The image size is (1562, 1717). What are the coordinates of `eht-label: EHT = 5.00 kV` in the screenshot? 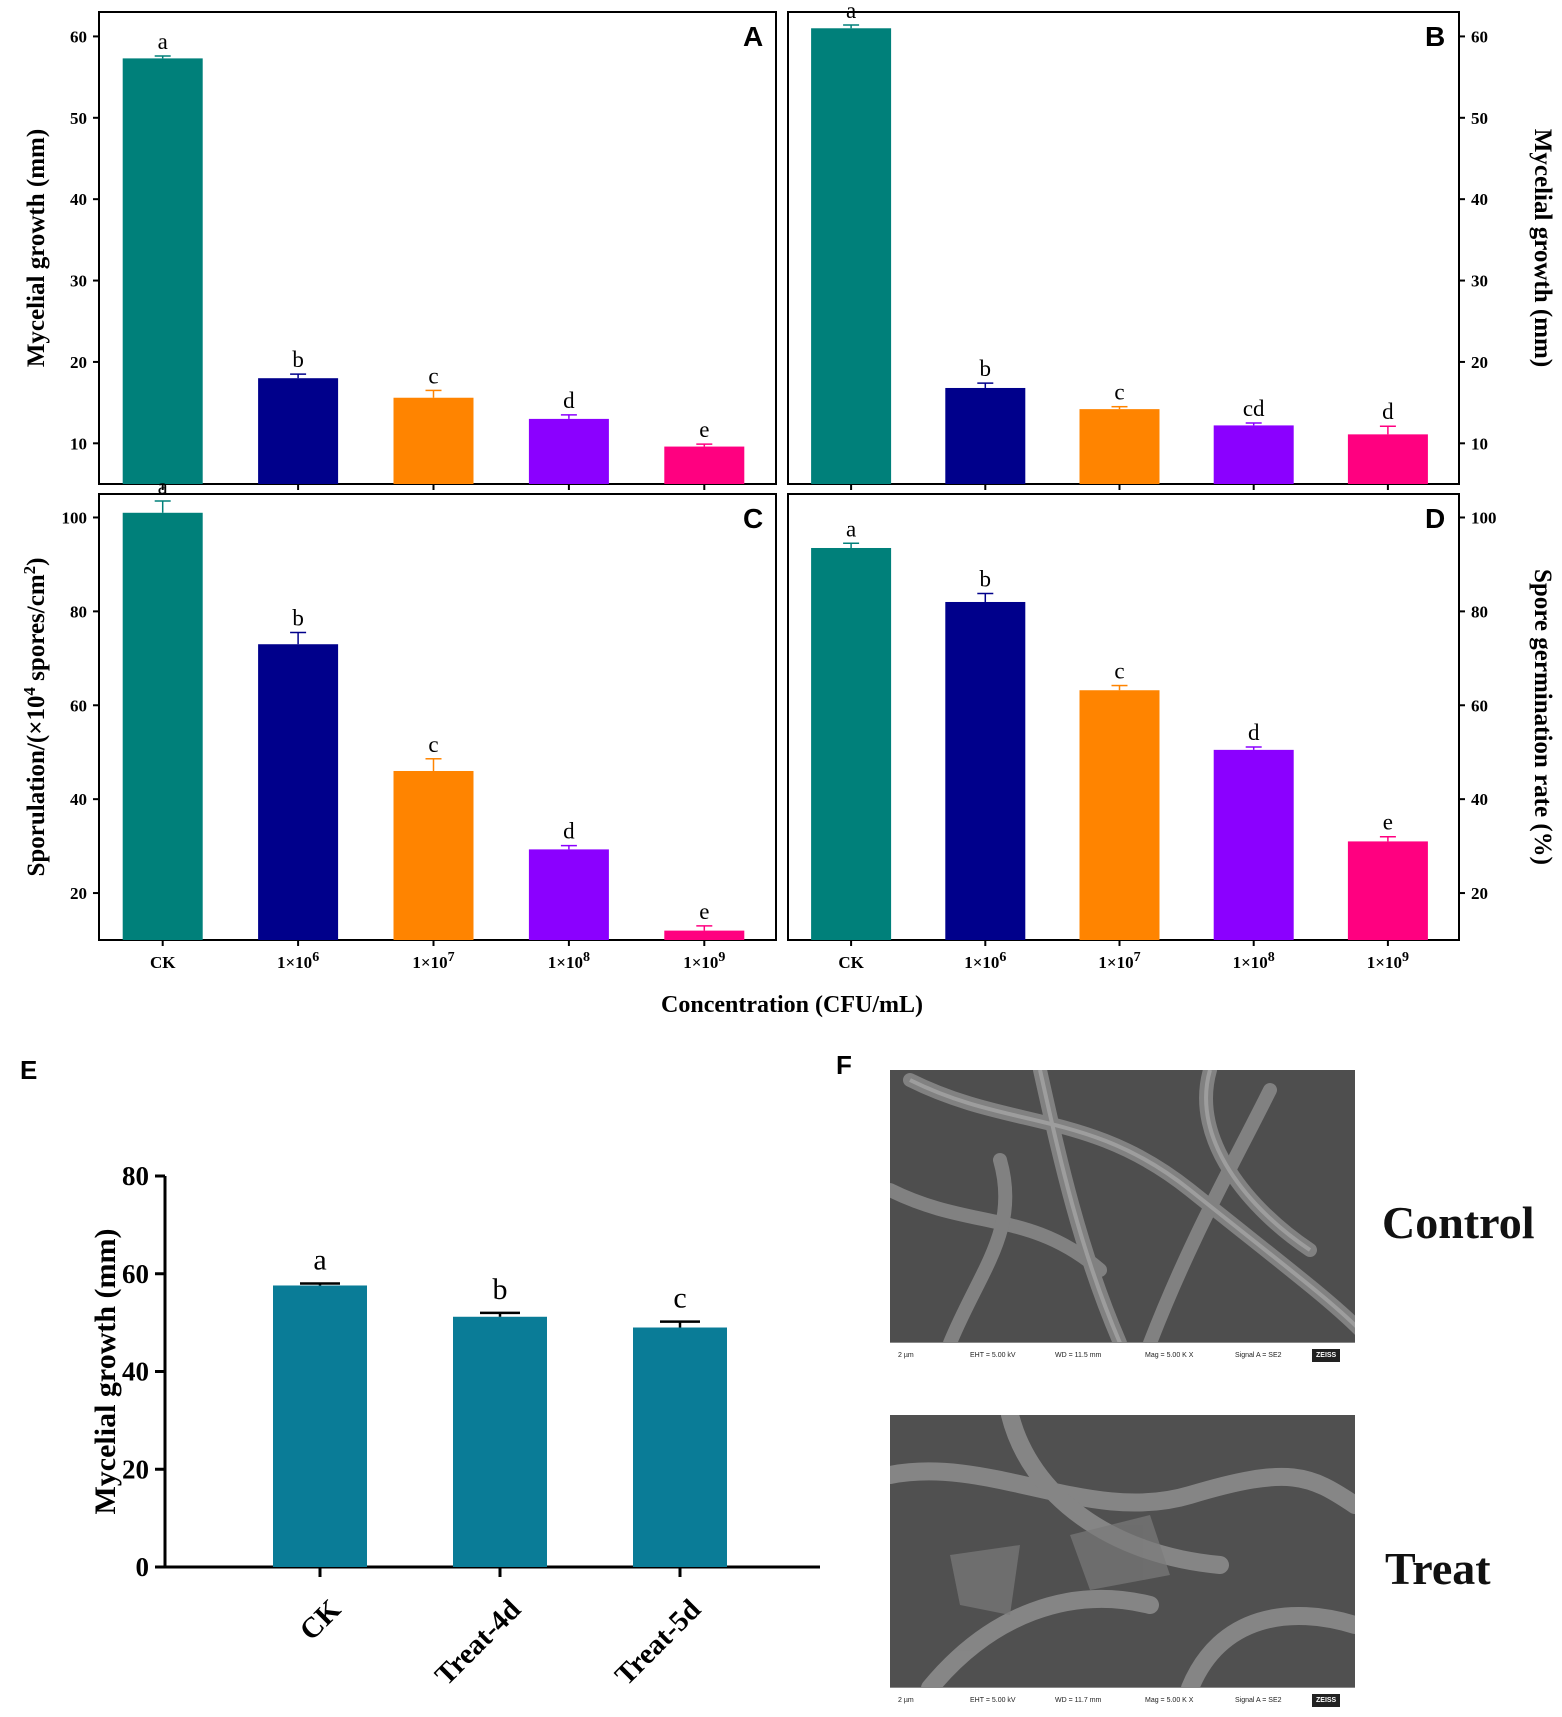 It's located at (993, 1355).